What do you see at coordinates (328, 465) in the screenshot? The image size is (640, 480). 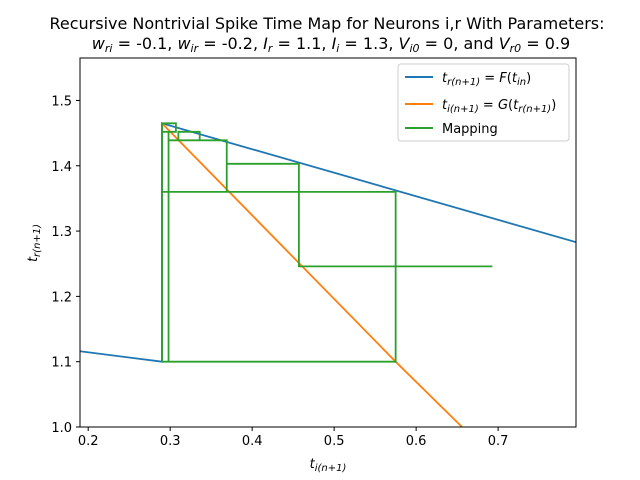 I see `x-axis-label: ti(n+1)` at bounding box center [328, 465].